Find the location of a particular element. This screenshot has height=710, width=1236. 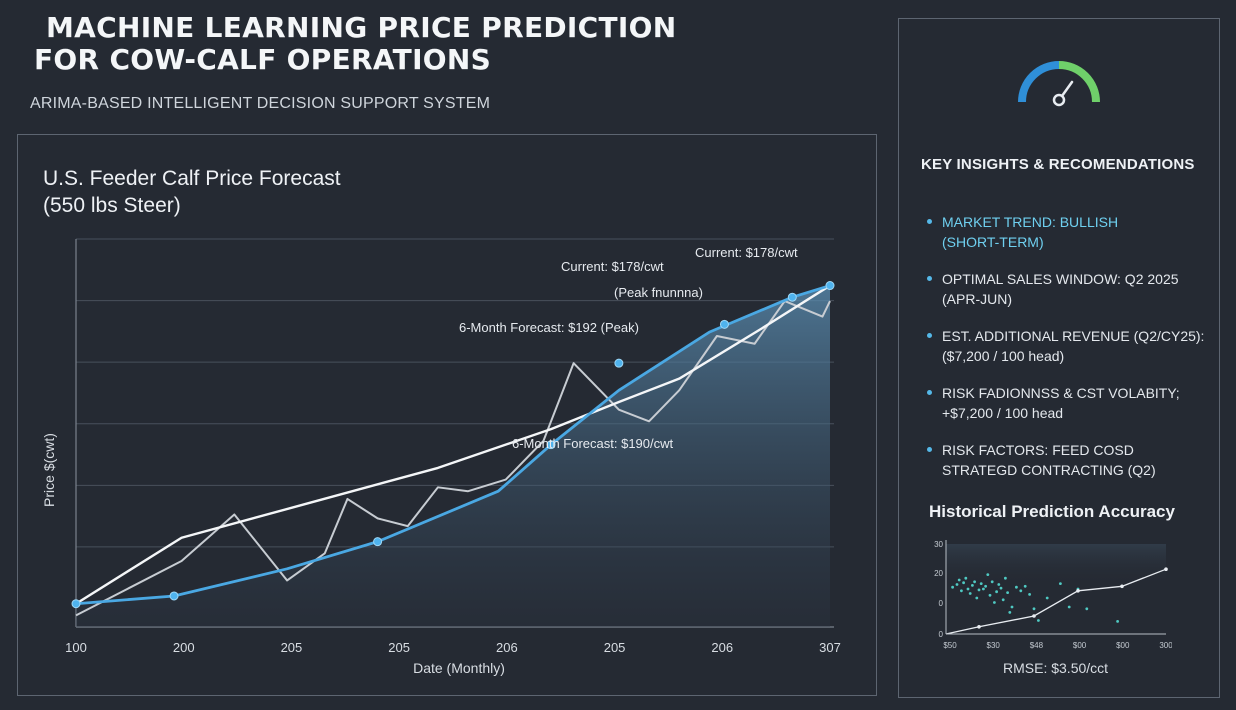

insight-line: OPTIMAL SALES WINDOW: Q2 2025 is located at coordinates (1060, 279).